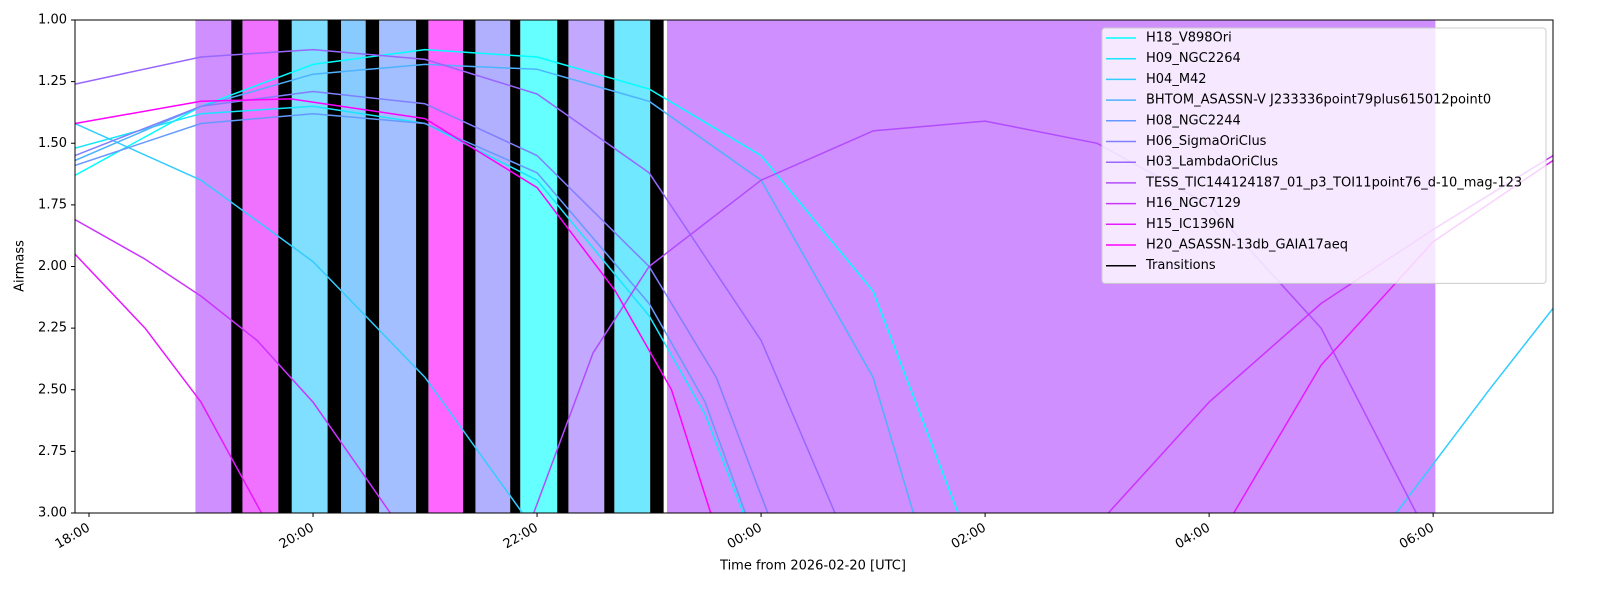 This screenshot has width=1600, height=600. Describe the element at coordinates (73, 537) in the screenshot. I see `x-tick-label: 18:00` at that location.